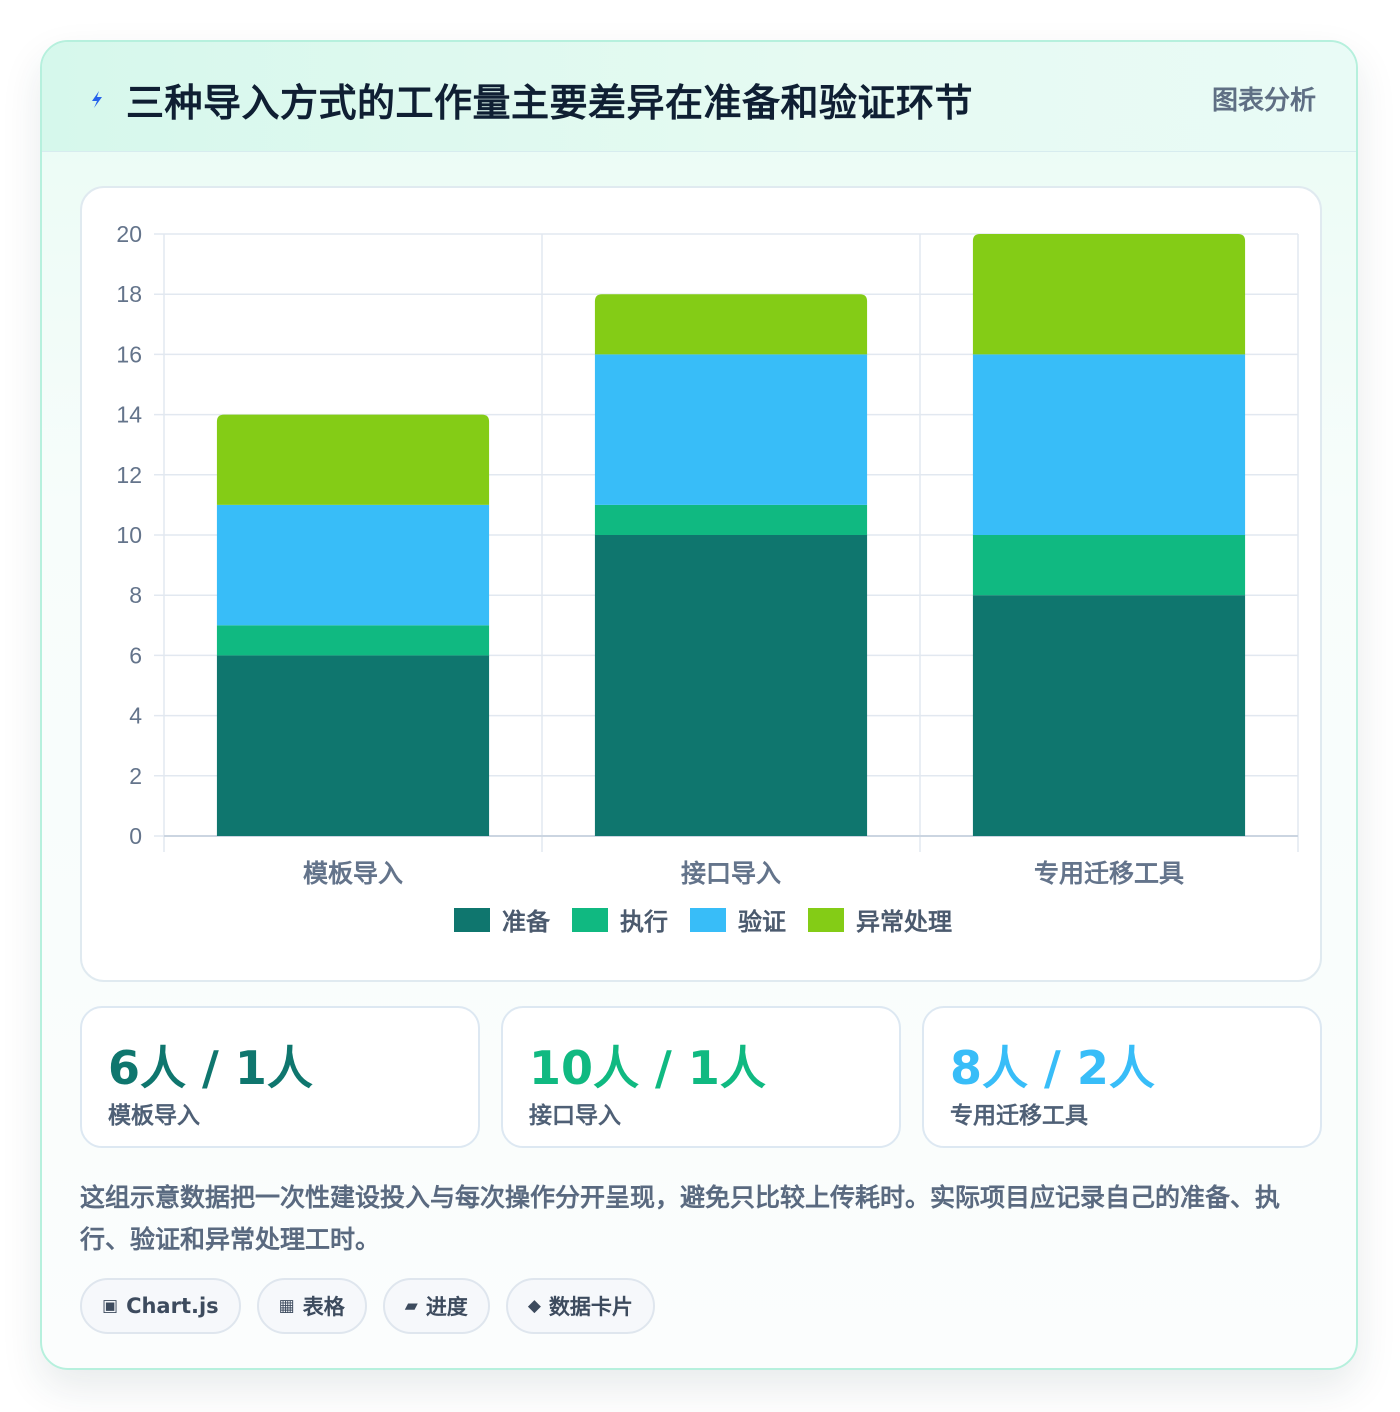  I want to click on stat-value: 8人 / 2人, so click(1052, 1068).